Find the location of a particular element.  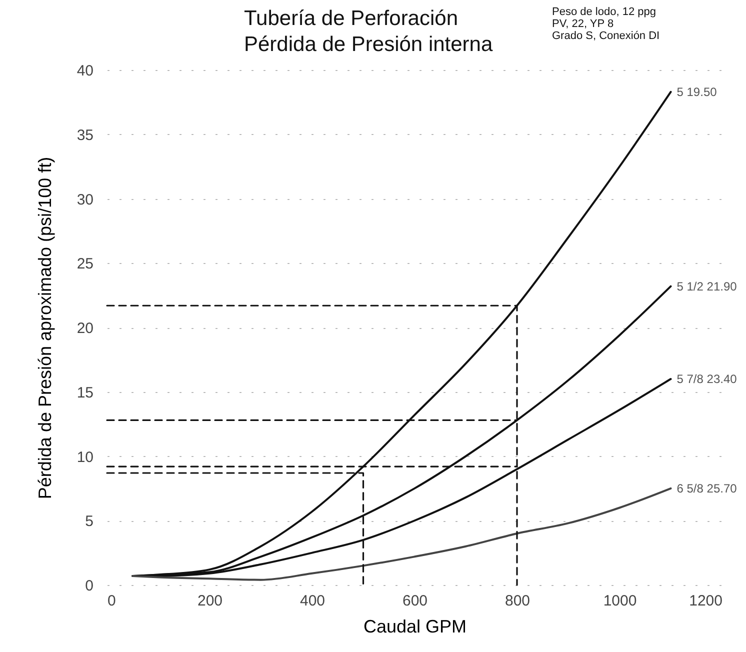

x-tick-label: 1200 is located at coordinates (705, 601).